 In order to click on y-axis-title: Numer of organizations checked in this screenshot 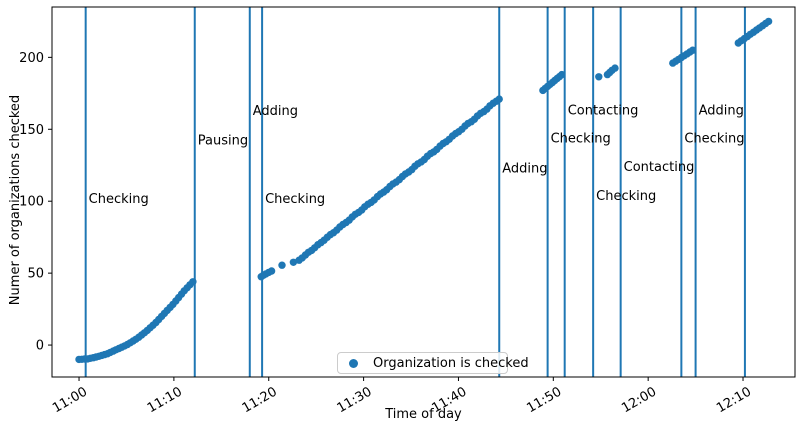, I will do `click(15, 200)`.